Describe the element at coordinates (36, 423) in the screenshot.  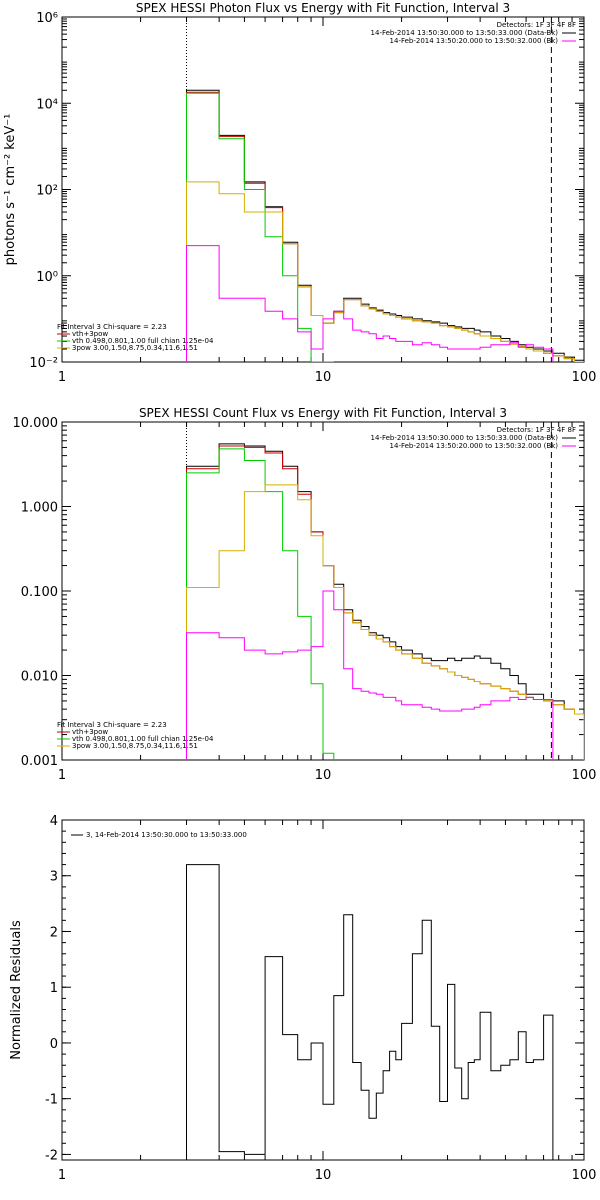
I see `y-tick-label: 10.000` at that location.